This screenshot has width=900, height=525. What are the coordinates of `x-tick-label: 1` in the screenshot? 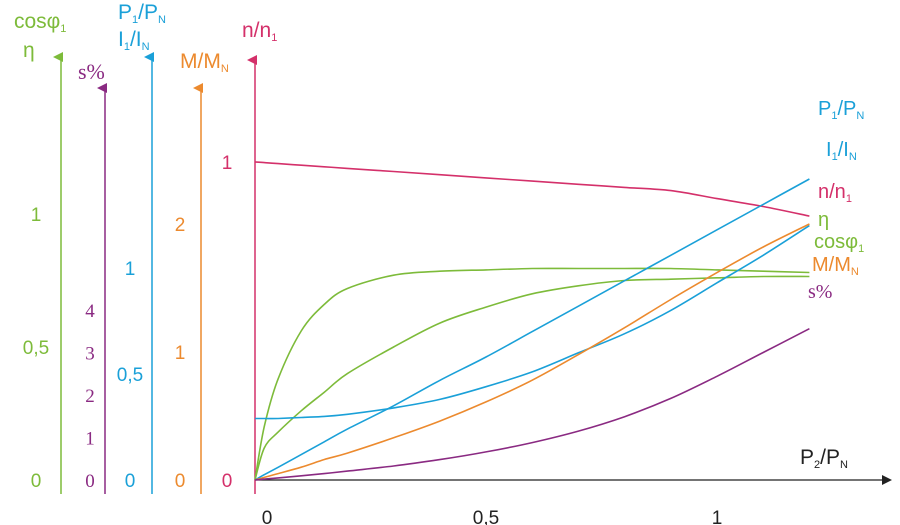 It's located at (717, 516).